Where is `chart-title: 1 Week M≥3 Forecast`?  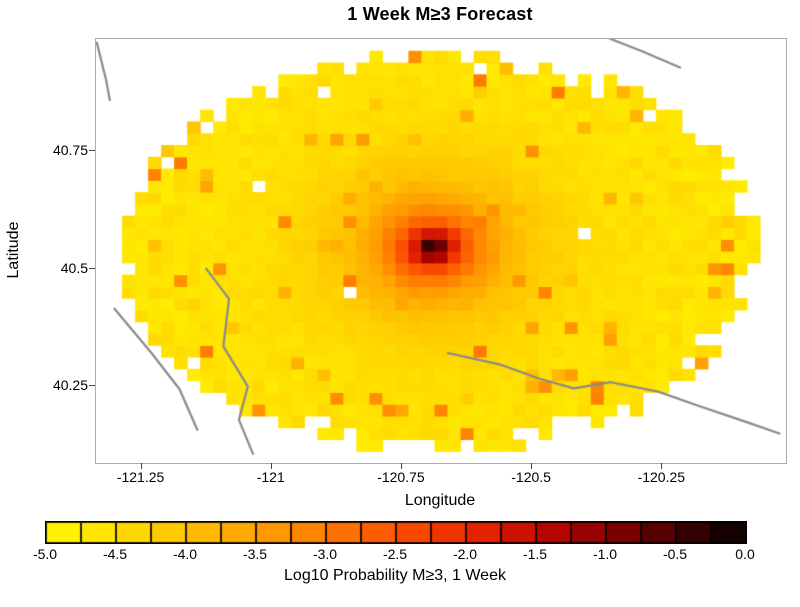
chart-title: 1 Week M≥3 Forecast is located at coordinates (440, 14).